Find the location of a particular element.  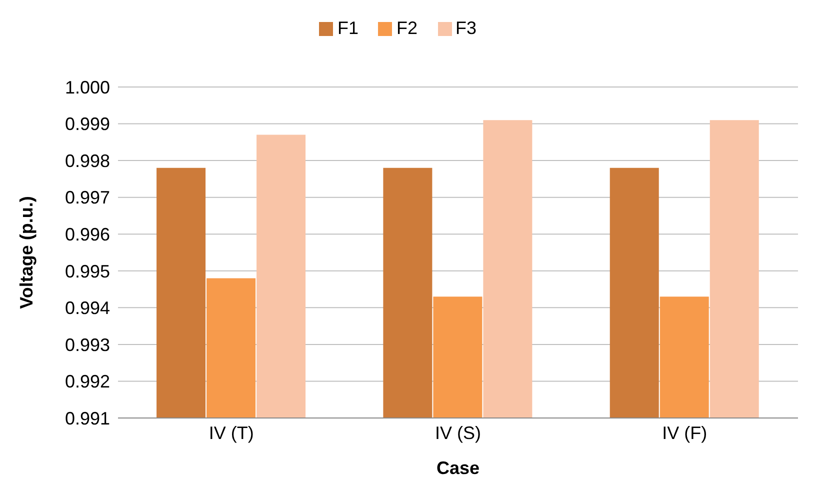

y-tick-label: 0.999 is located at coordinates (87, 124).